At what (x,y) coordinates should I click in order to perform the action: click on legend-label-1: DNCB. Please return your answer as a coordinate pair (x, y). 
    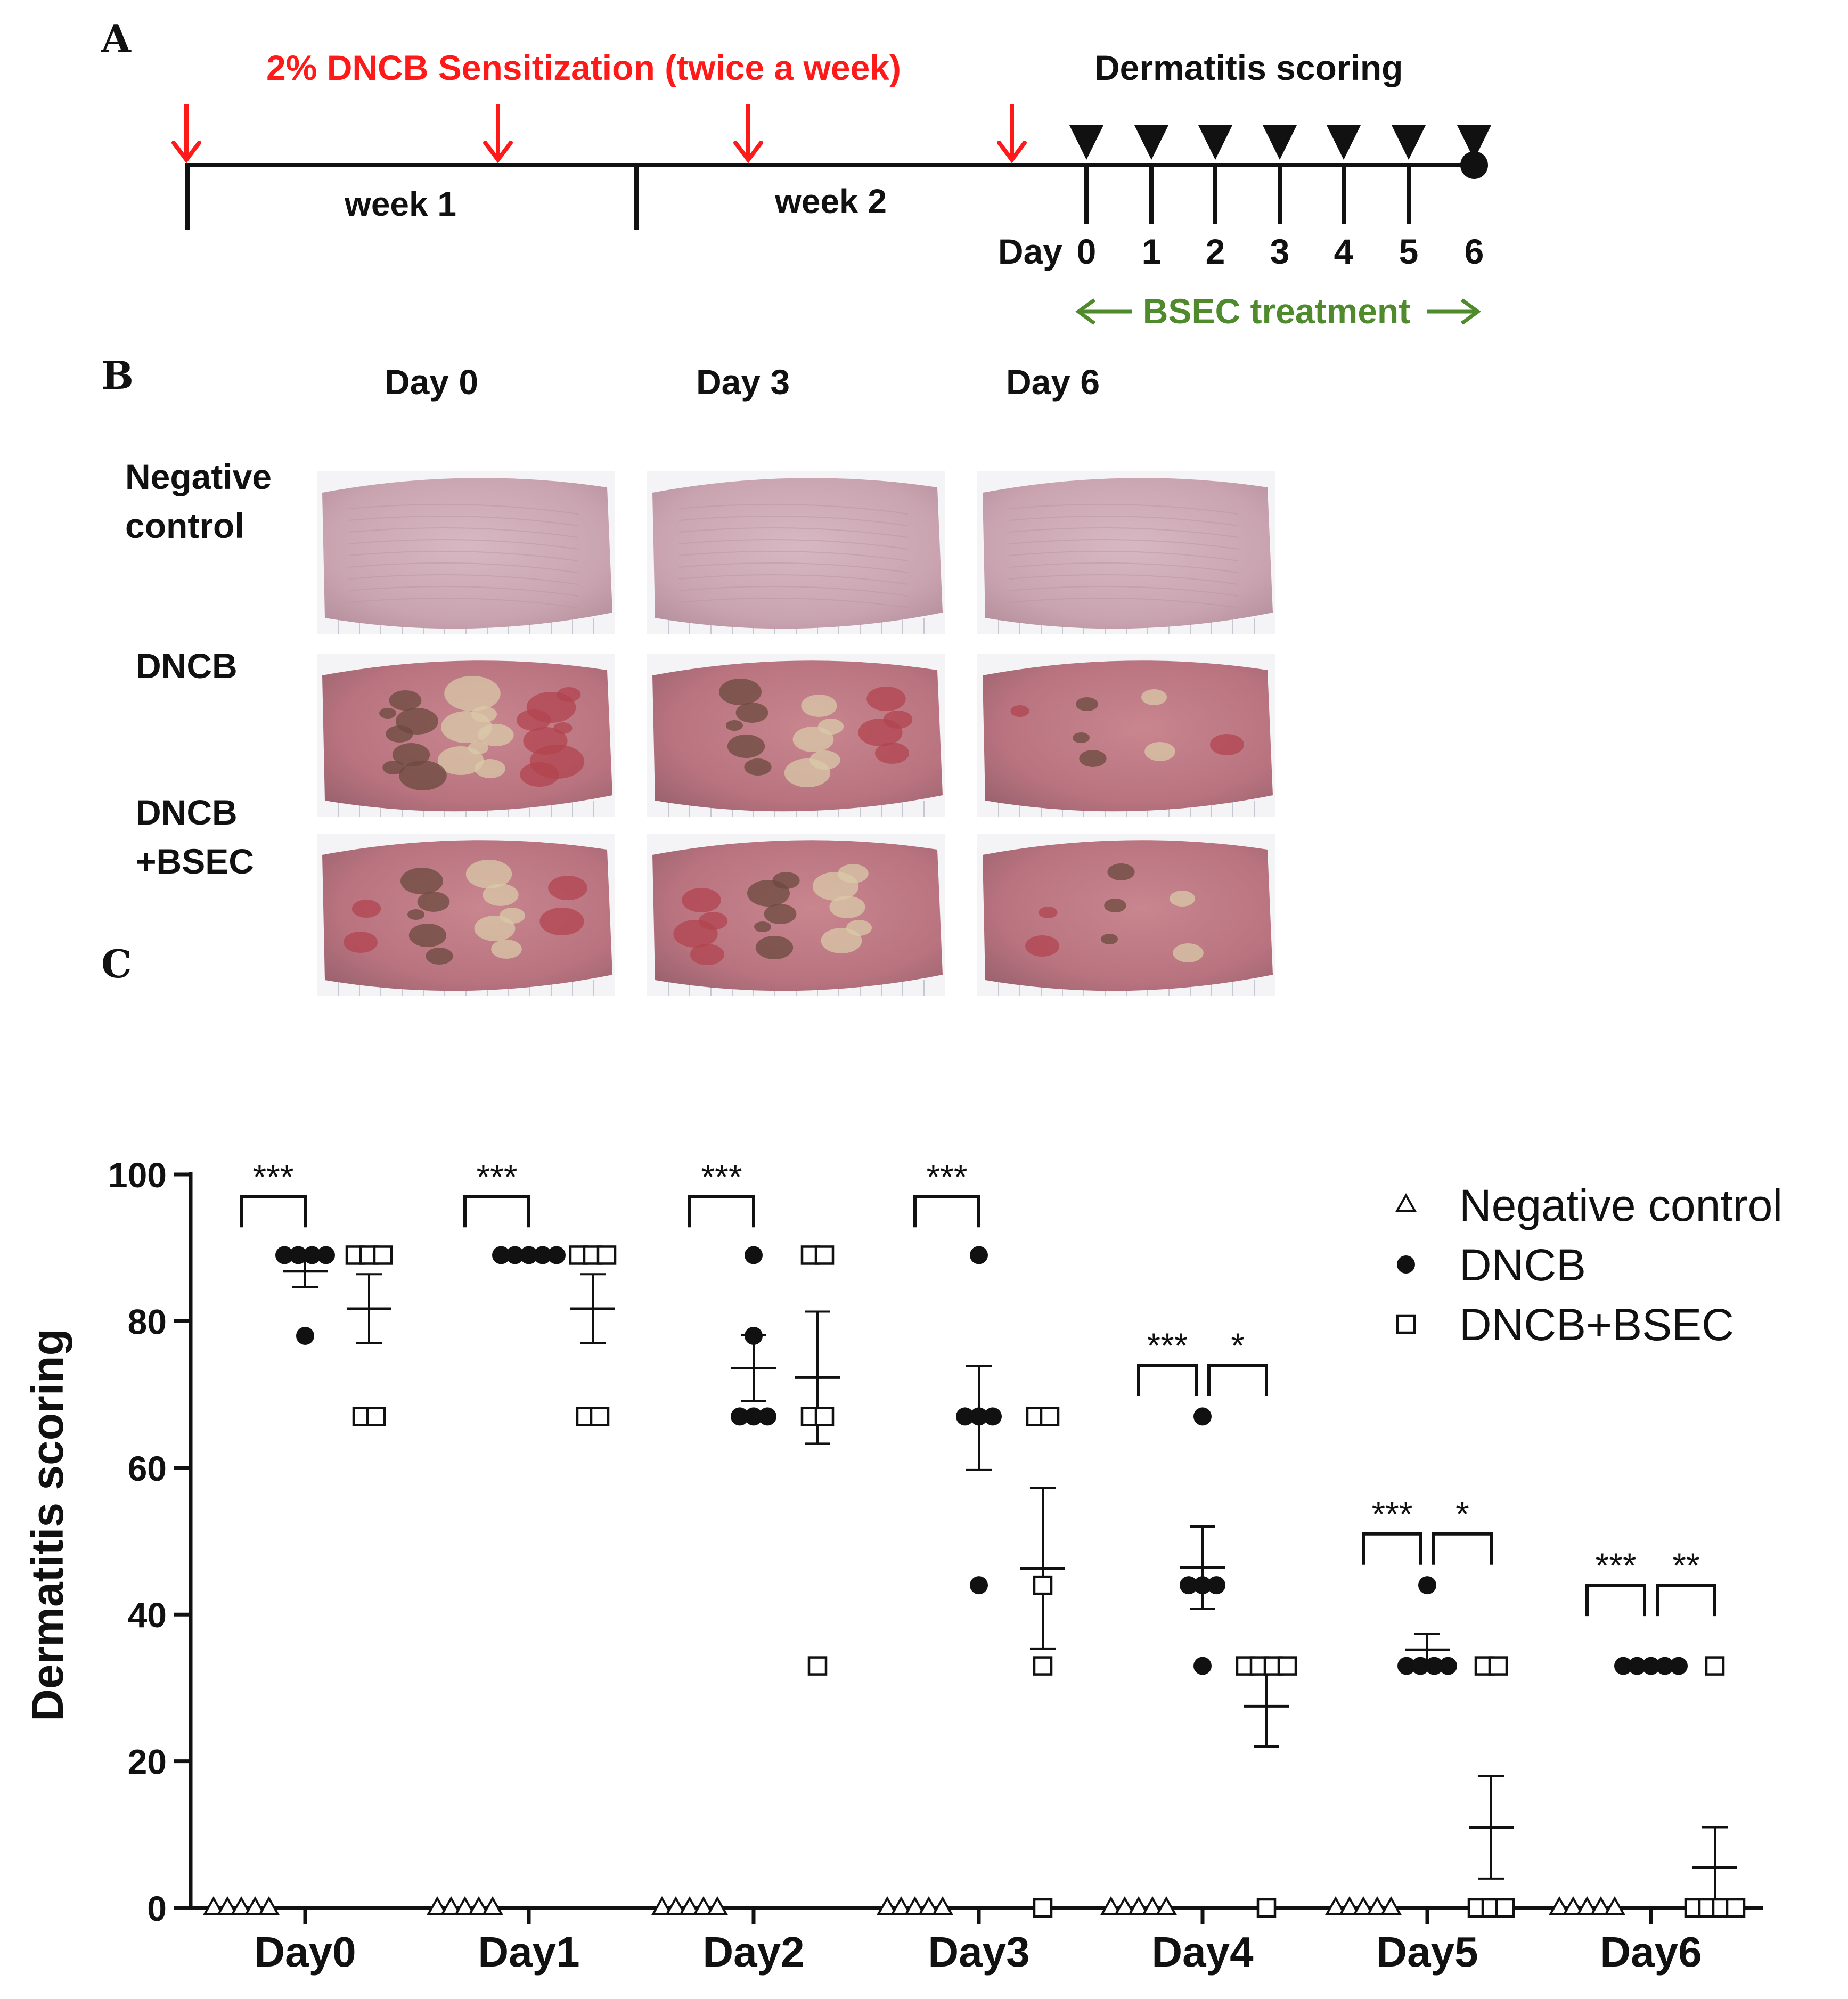
    Looking at the image, I should click on (1522, 1265).